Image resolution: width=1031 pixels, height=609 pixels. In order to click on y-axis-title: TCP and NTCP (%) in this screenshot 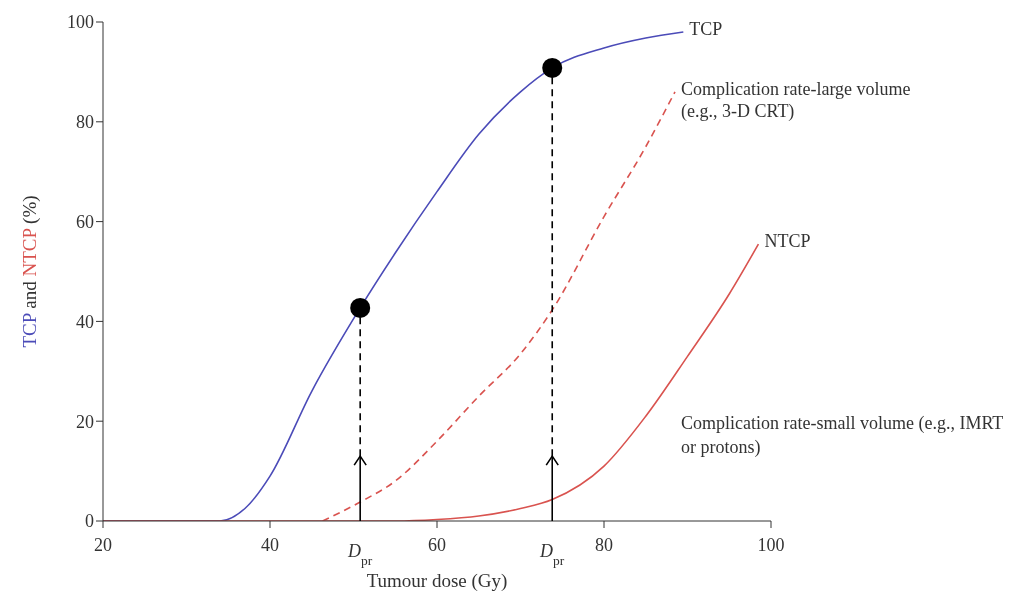, I will do `click(30, 271)`.